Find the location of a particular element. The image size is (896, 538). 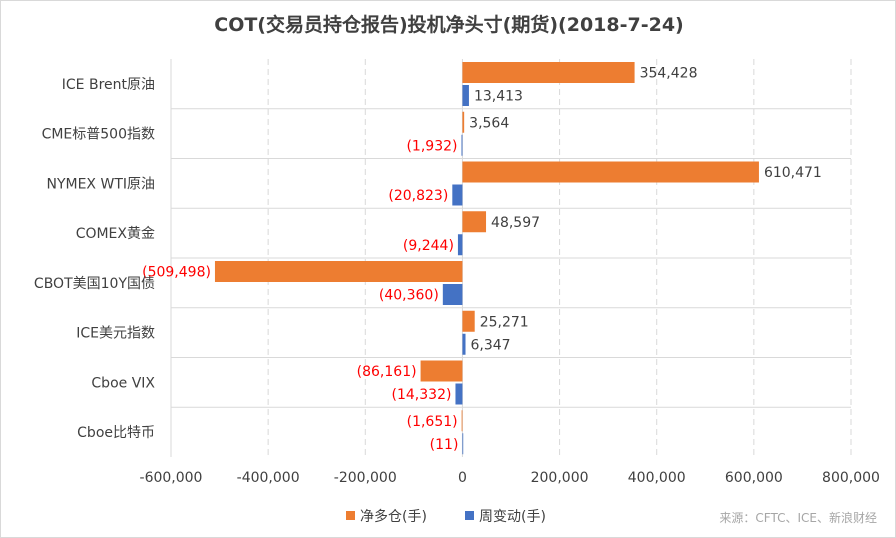

data-label: 13,413 is located at coordinates (498, 97).